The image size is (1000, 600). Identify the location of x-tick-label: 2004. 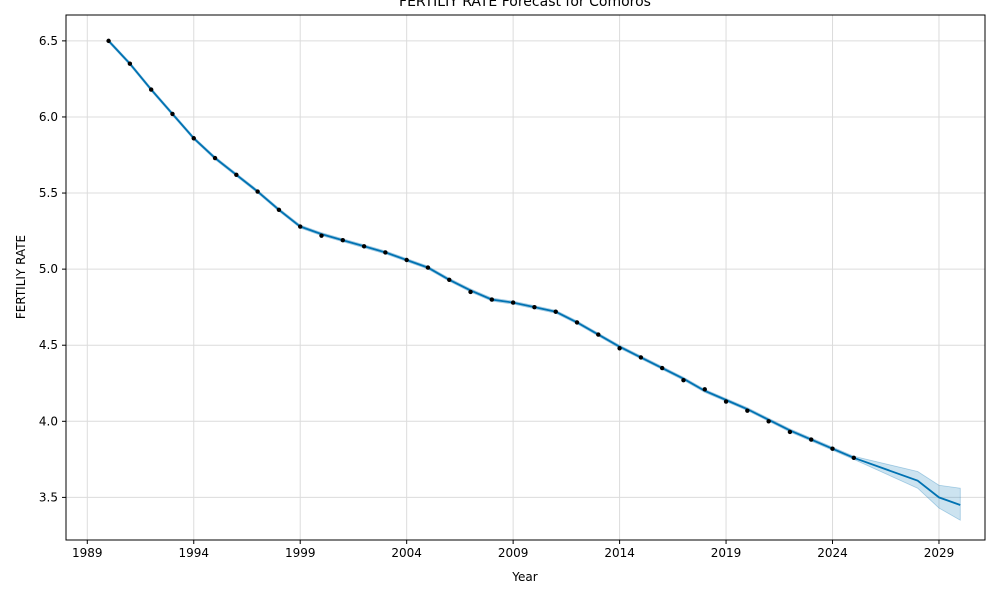
(406, 553).